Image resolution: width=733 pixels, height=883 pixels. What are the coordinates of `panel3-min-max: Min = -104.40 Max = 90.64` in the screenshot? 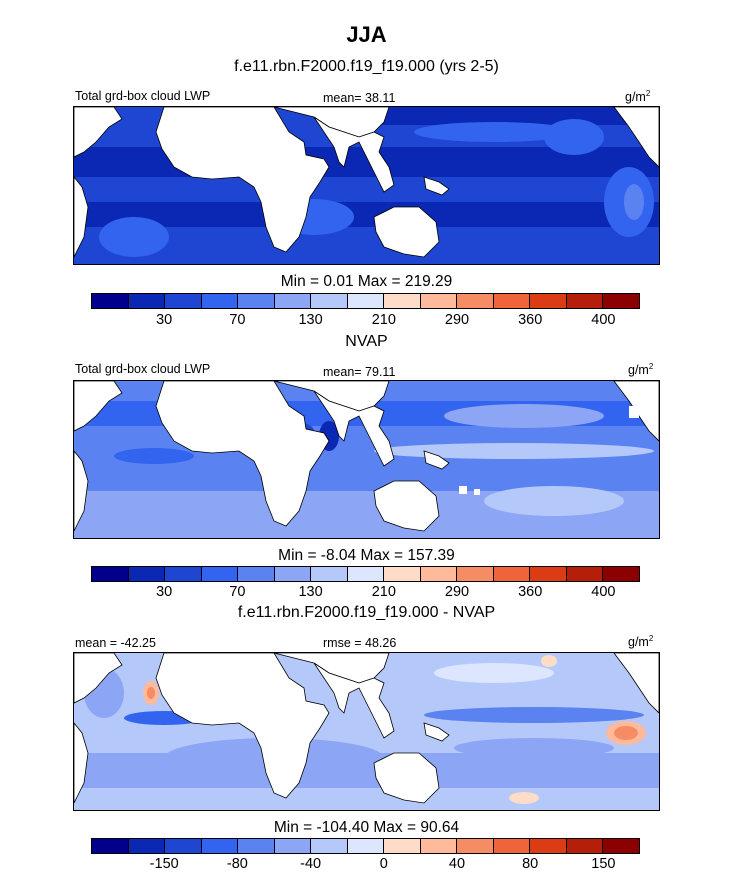 It's located at (366, 827).